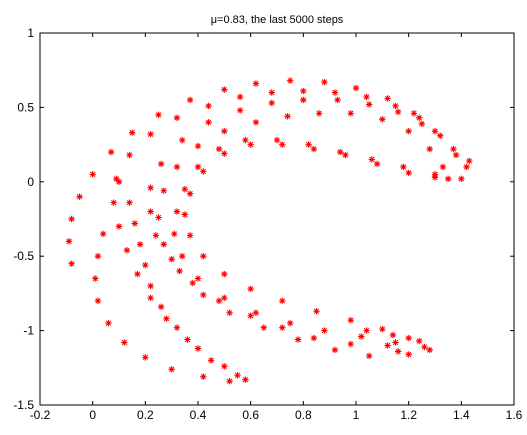 The image size is (527, 435). I want to click on x-tick-label: 0.8, so click(303, 415).